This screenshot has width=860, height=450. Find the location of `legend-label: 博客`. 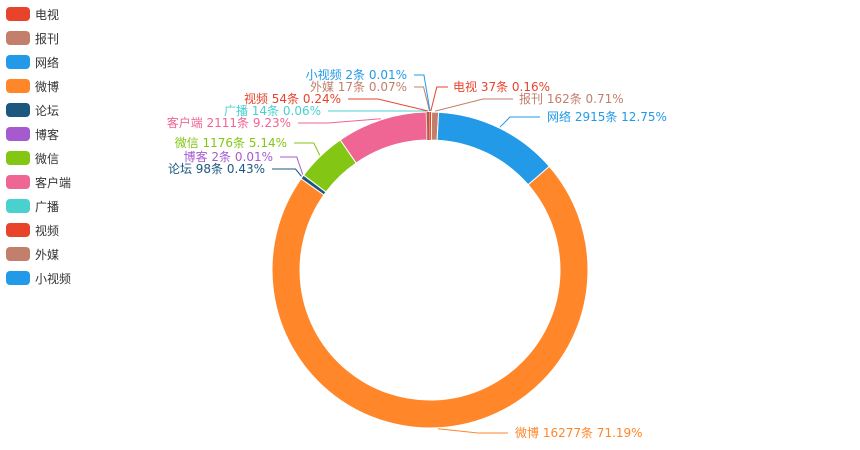

legend-label: 博客 is located at coordinates (47, 134).